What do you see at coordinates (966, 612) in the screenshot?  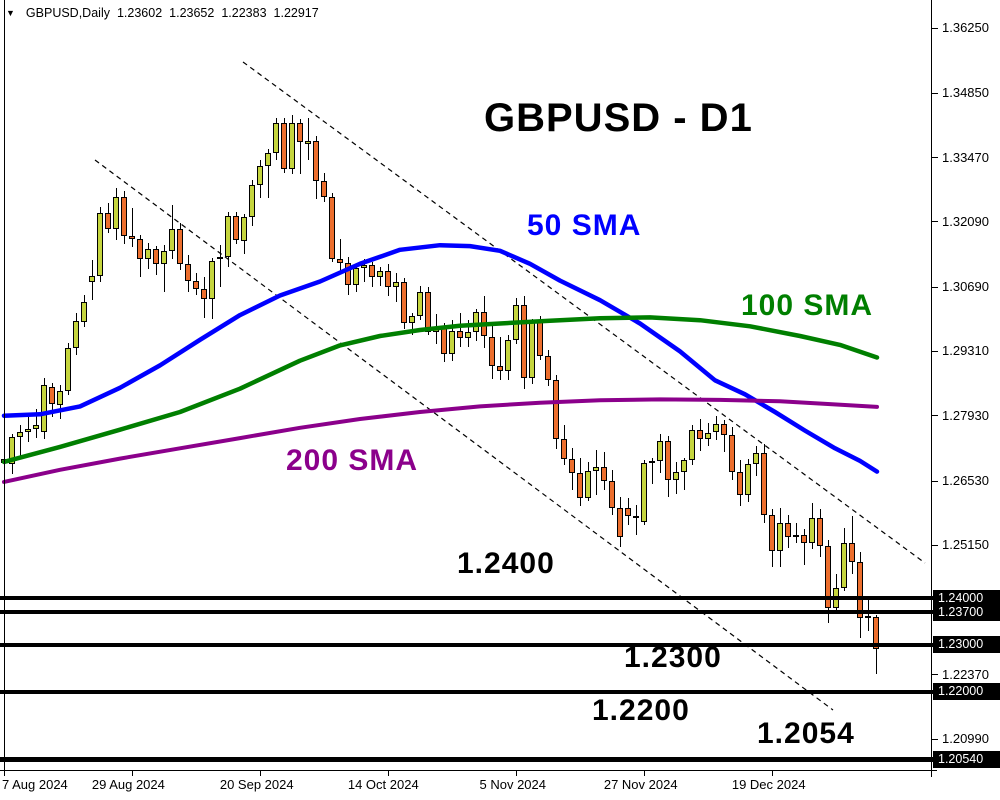 I see `price-tag: 1.23700` at bounding box center [966, 612].